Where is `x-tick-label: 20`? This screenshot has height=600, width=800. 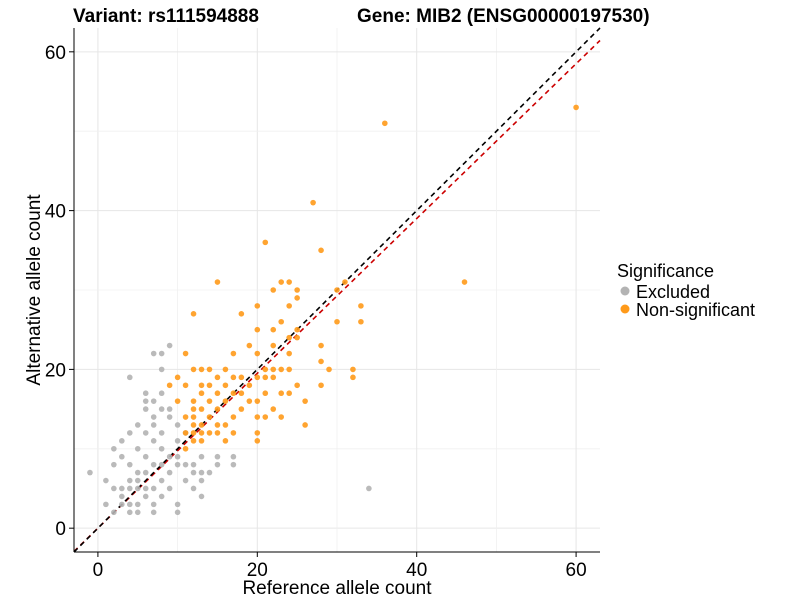 x-tick-label: 20 is located at coordinates (257, 570).